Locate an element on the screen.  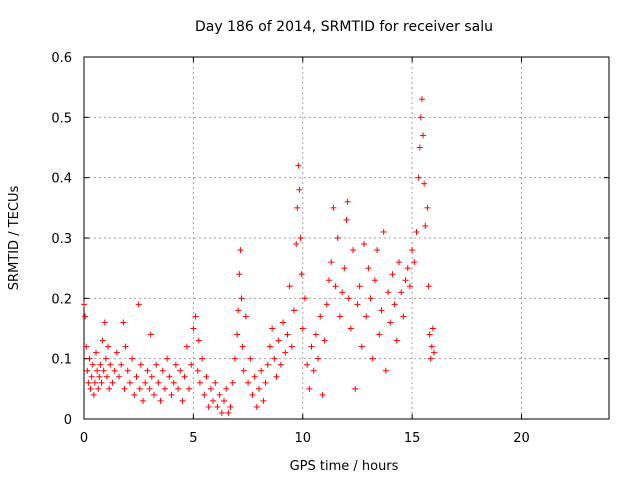
x-tick-label: 15 is located at coordinates (412, 438).